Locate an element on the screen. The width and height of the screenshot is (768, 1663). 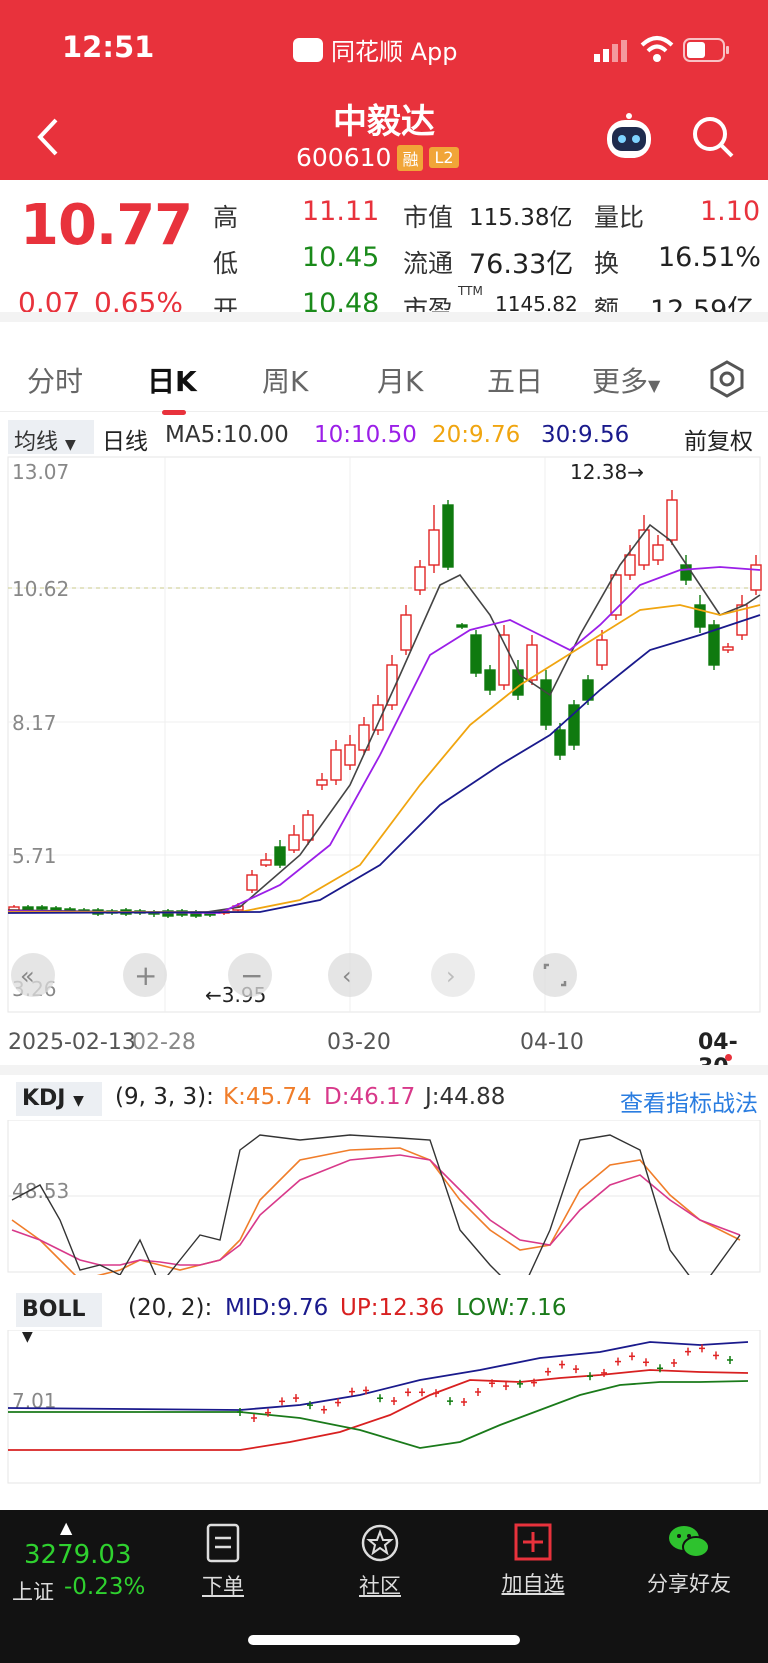
community-label: 社区 is located at coordinates (380, 1586).